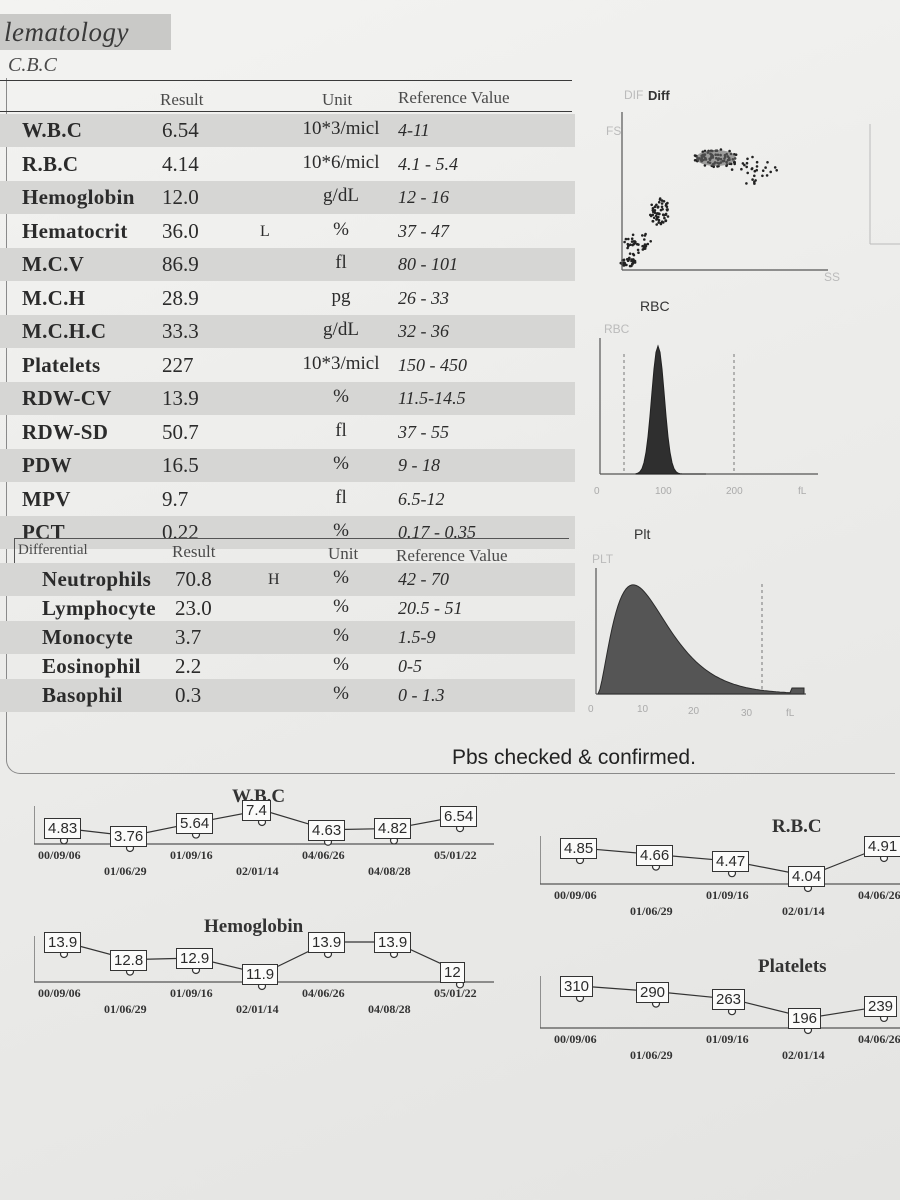  I want to click on diff-row: Lymphocyte 23.0% 20.5 - 51, so click(287, 608).